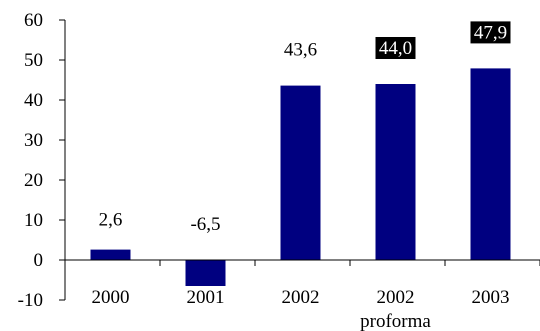 The image size is (540, 331). What do you see at coordinates (395, 321) in the screenshot?
I see `x-category-sublabel: proforma` at bounding box center [395, 321].